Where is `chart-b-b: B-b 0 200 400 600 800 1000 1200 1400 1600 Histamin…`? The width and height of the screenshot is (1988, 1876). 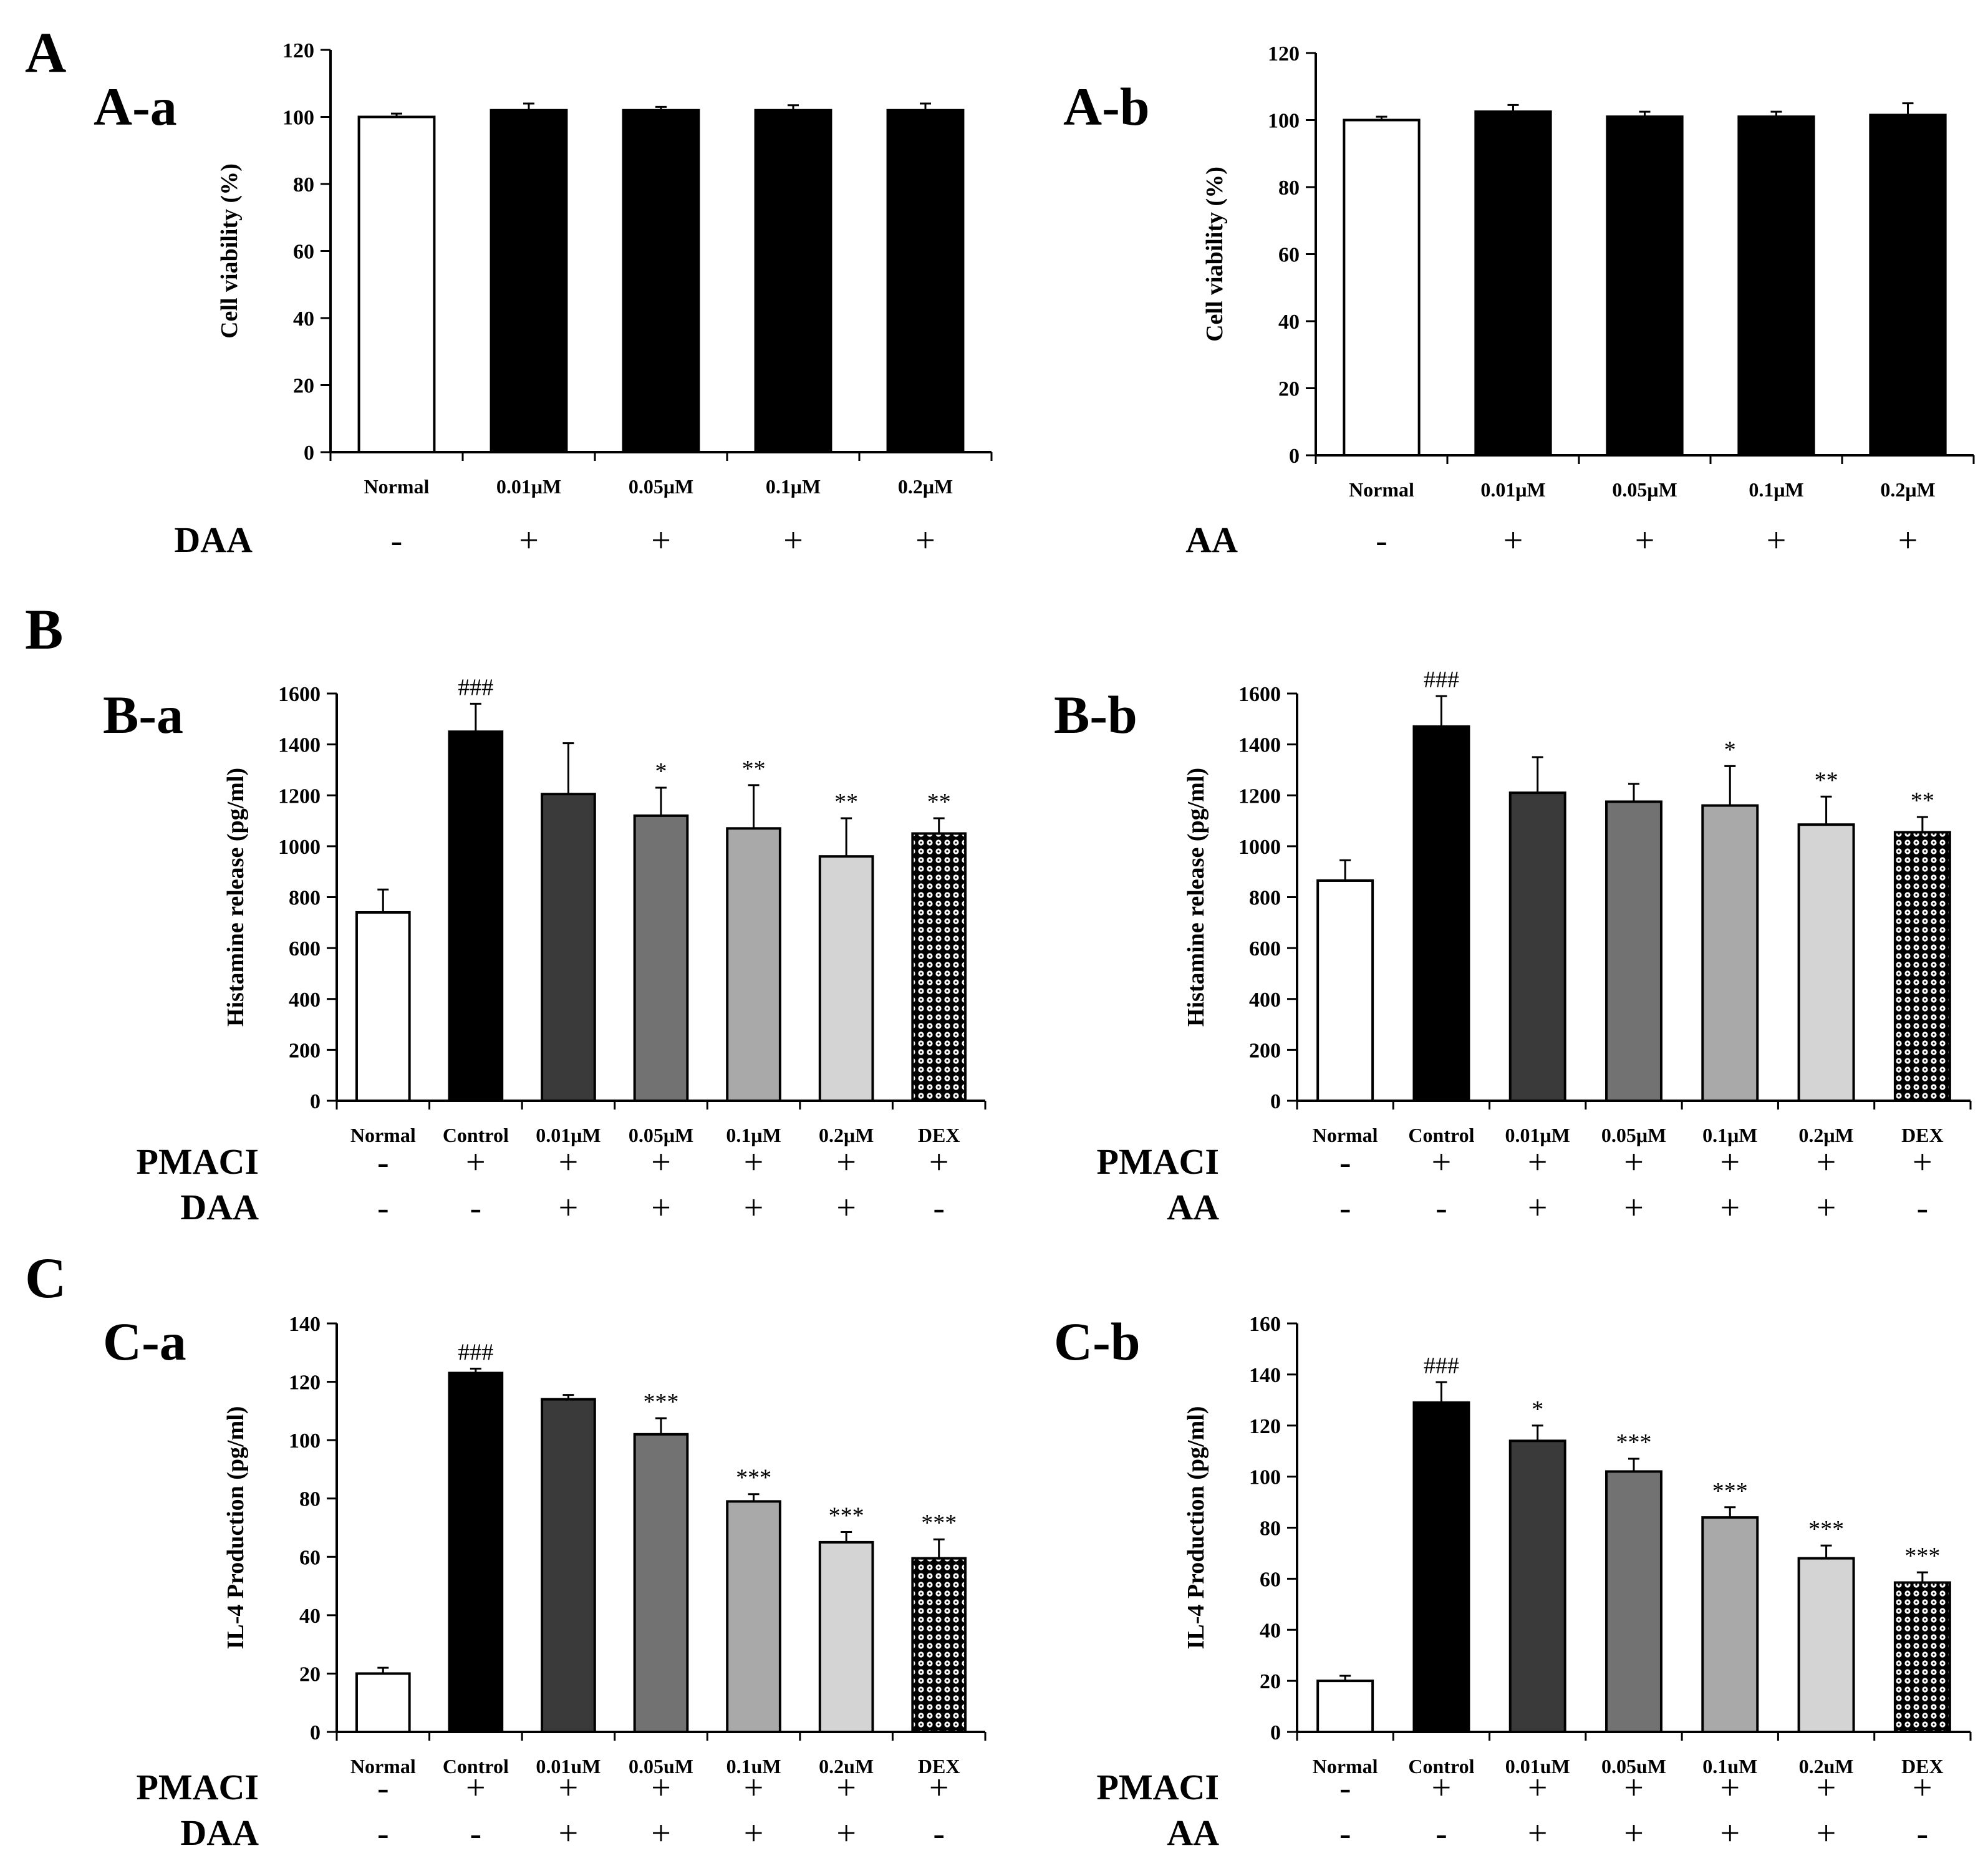 chart-b-b: B-b 0 200 400 600 800 1000 1200 1400 1600 Histamin… is located at coordinates (1513, 947).